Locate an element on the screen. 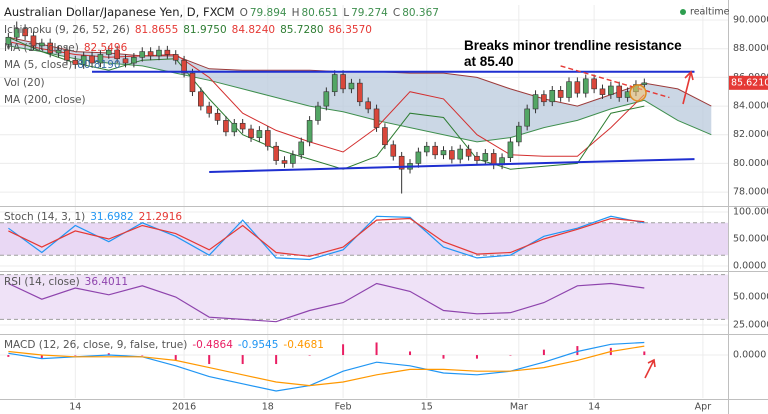 The height and width of the screenshot is (414, 768). y-tick-label: 0.0000 is located at coordinates (749, 266).